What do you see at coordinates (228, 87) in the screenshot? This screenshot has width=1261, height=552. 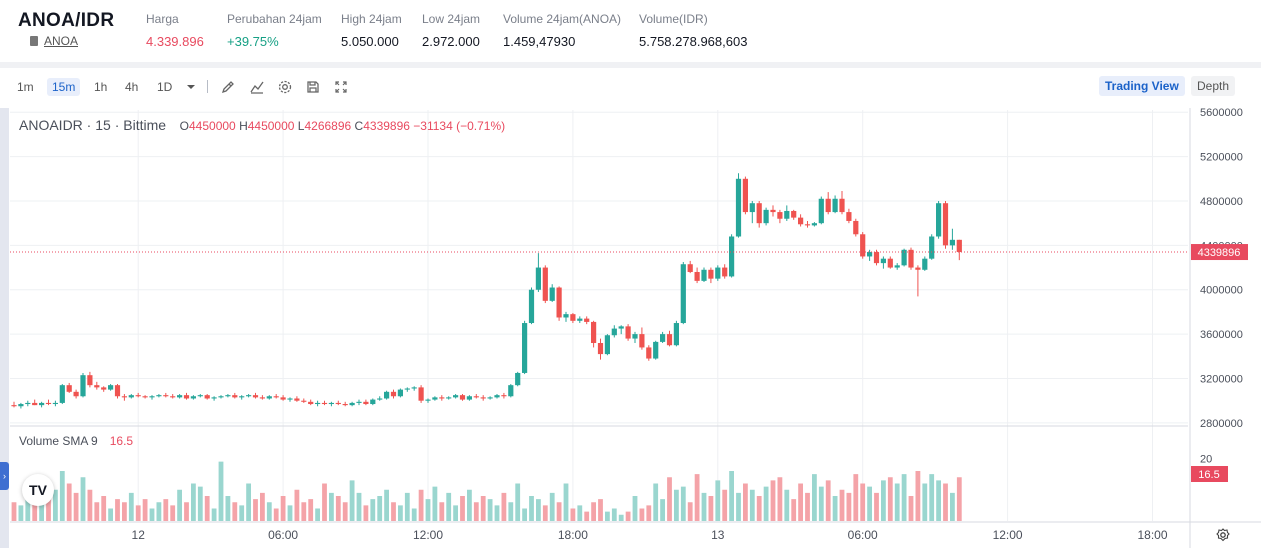 I see `draw-icon` at bounding box center [228, 87].